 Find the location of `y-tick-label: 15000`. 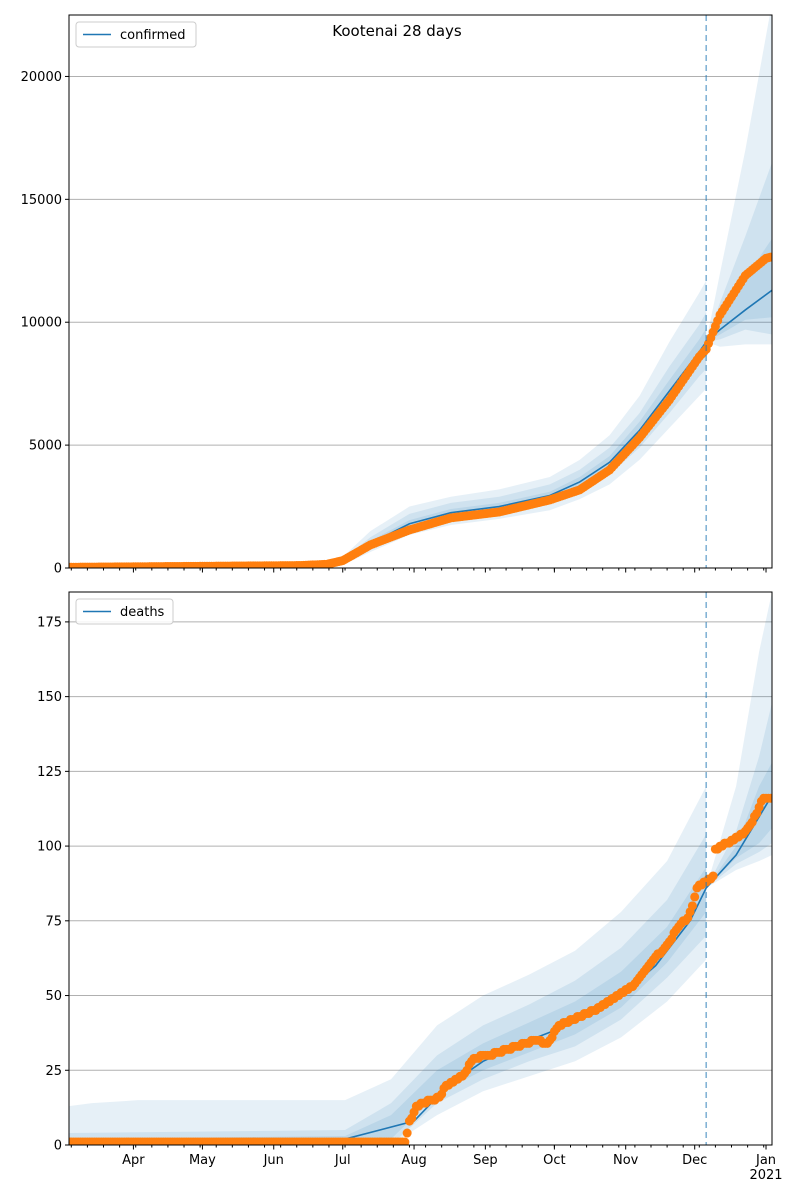

y-tick-label: 15000 is located at coordinates (41, 200).